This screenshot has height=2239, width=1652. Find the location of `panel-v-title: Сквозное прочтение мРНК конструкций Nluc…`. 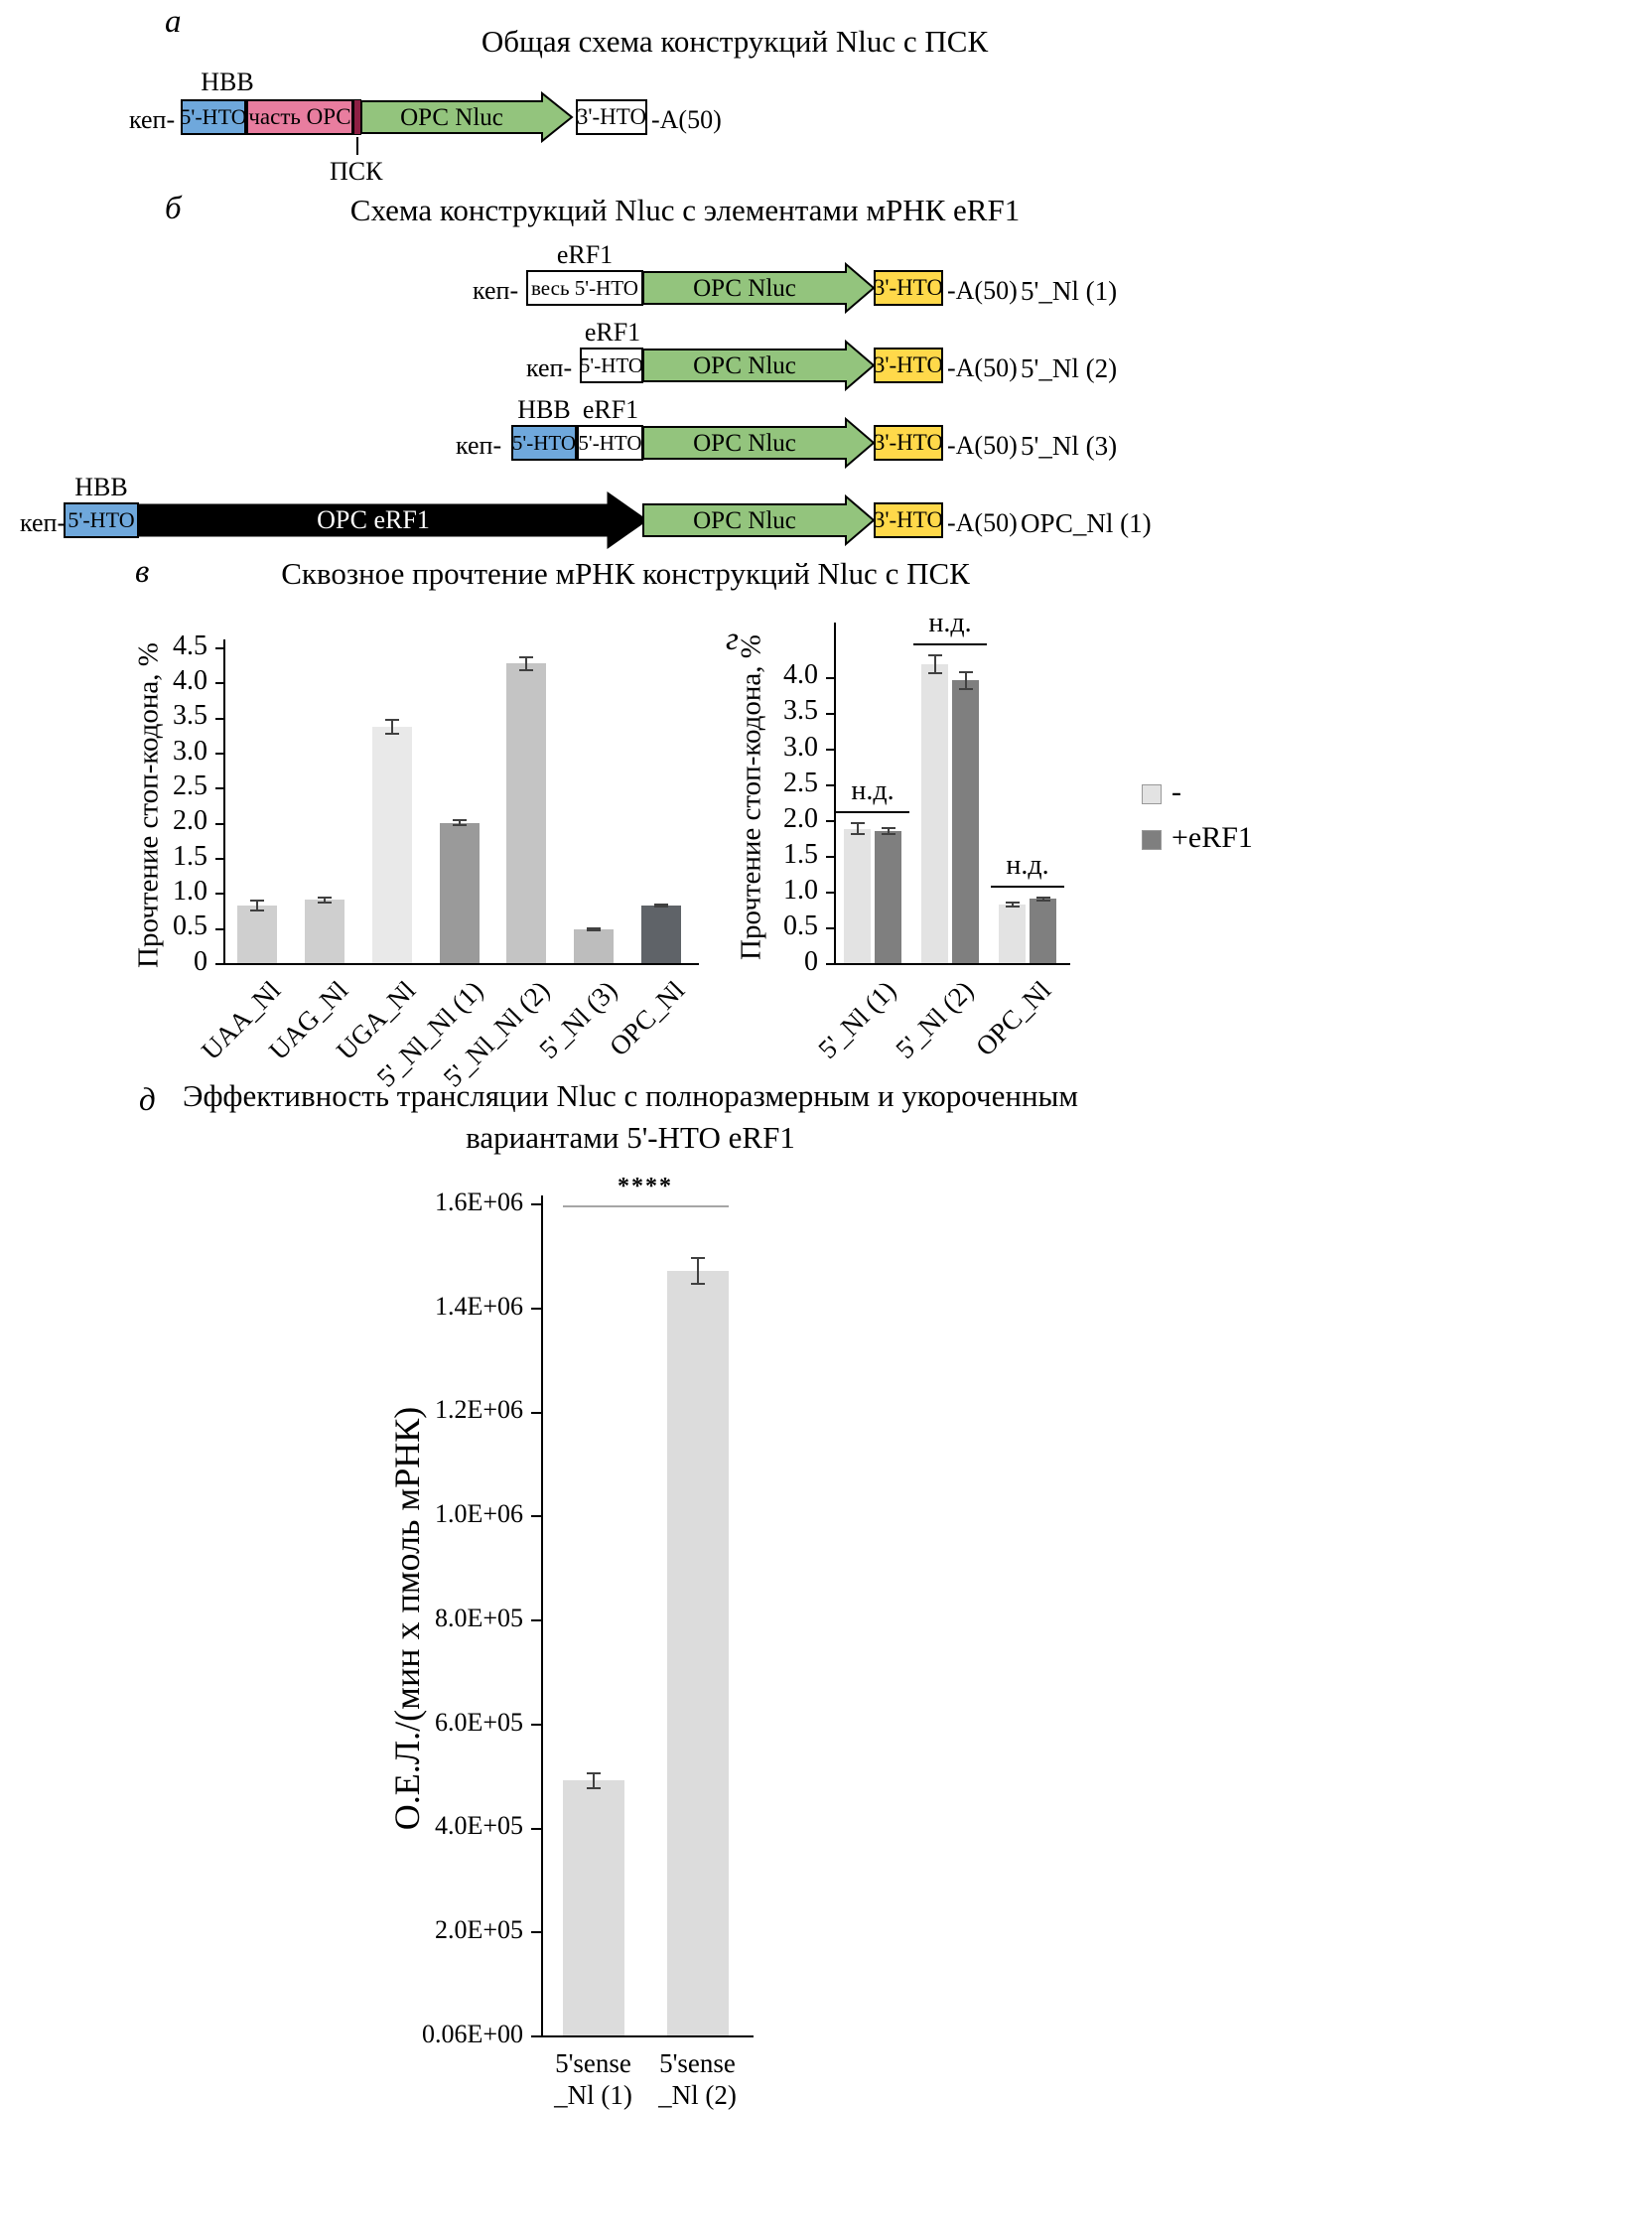

panel-v-title: Сквозное прочтение мРНК конструкций Nluc… is located at coordinates (625, 574).